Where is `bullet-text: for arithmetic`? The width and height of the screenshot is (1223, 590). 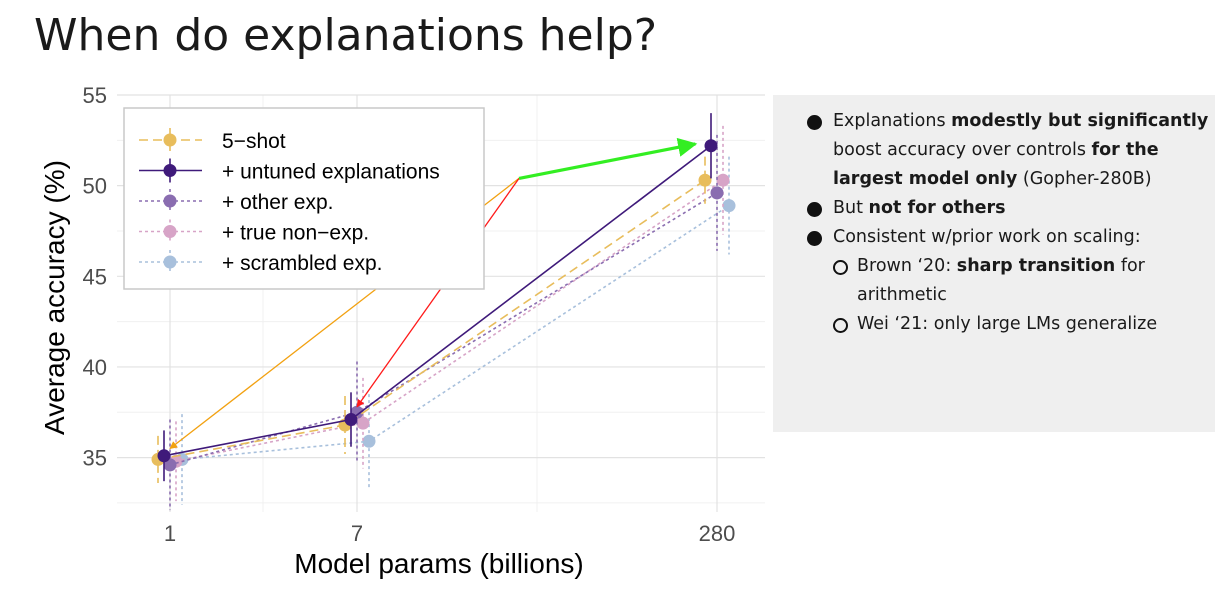
bullet-text: for arithmetic is located at coordinates (1001, 280).